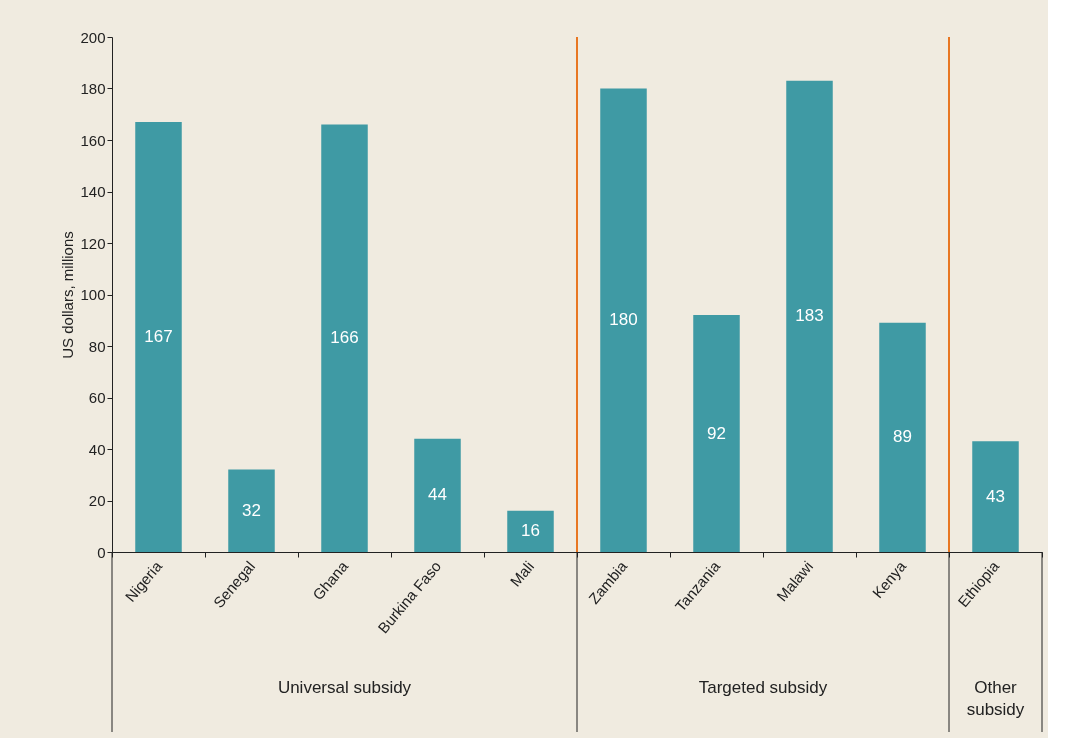 The width and height of the screenshot is (1070, 740). I want to click on data-label: 43, so click(995, 496).